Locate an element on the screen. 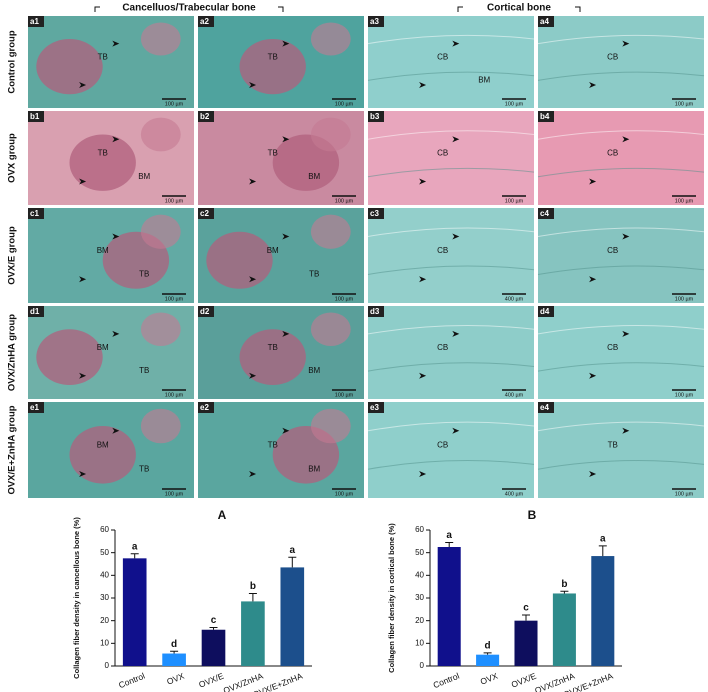  histology-panel: d2 TB BM 100 µm is located at coordinates (281, 352).